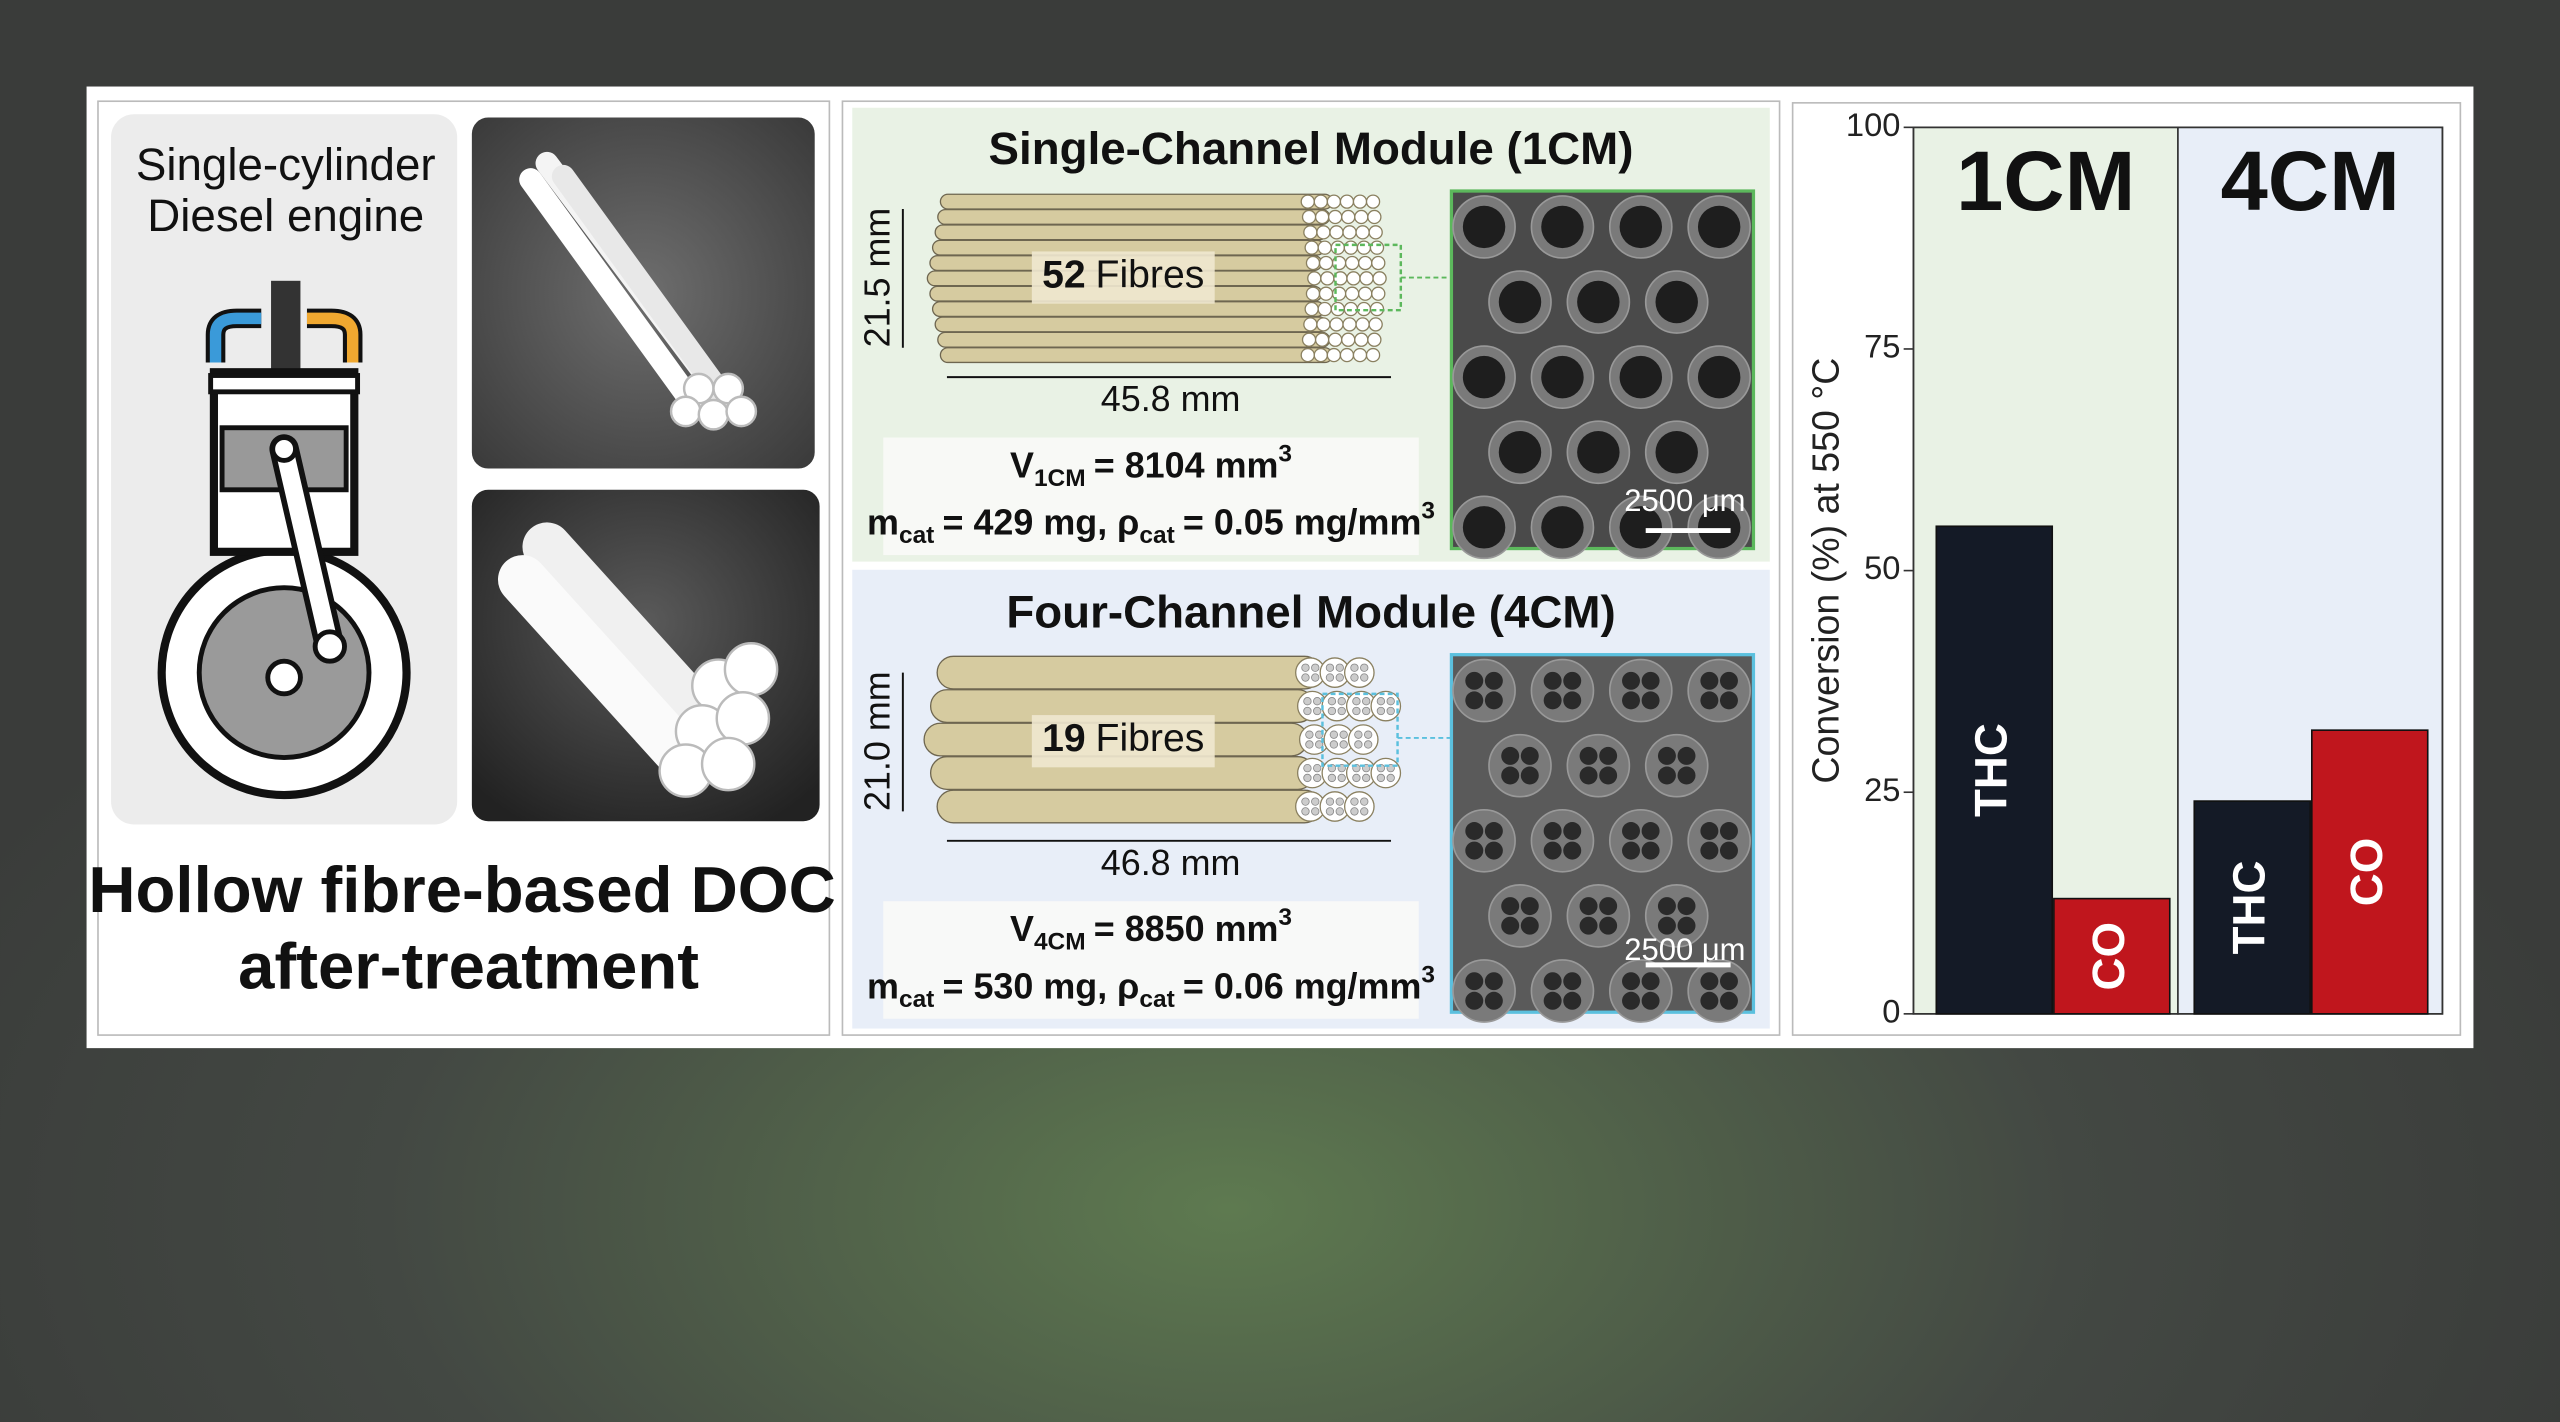 The width and height of the screenshot is (2560, 1422). What do you see at coordinates (461, 889) in the screenshot?
I see `left-title: Hollow fibre-based DOC` at bounding box center [461, 889].